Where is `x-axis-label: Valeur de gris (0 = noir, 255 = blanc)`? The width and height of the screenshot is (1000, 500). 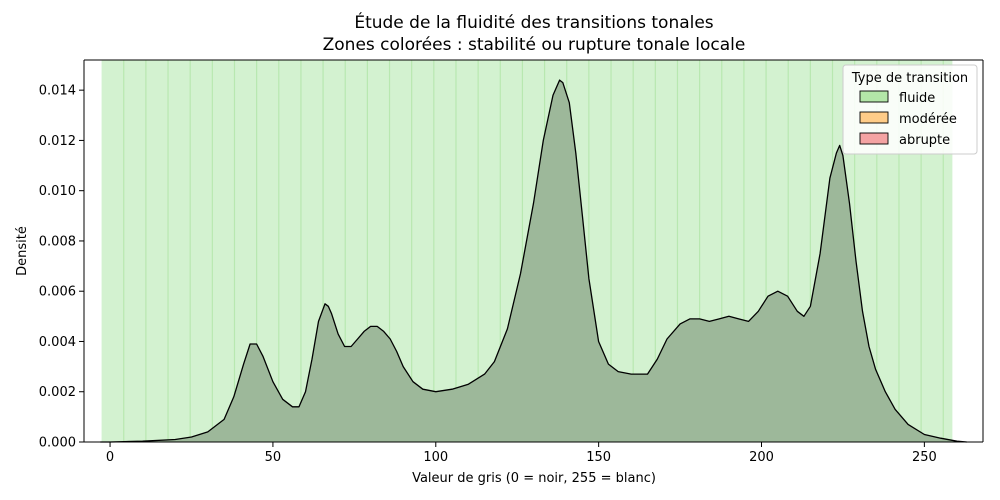
x-axis-label: Valeur de gris (0 = noir, 255 = blanc) is located at coordinates (534, 478).